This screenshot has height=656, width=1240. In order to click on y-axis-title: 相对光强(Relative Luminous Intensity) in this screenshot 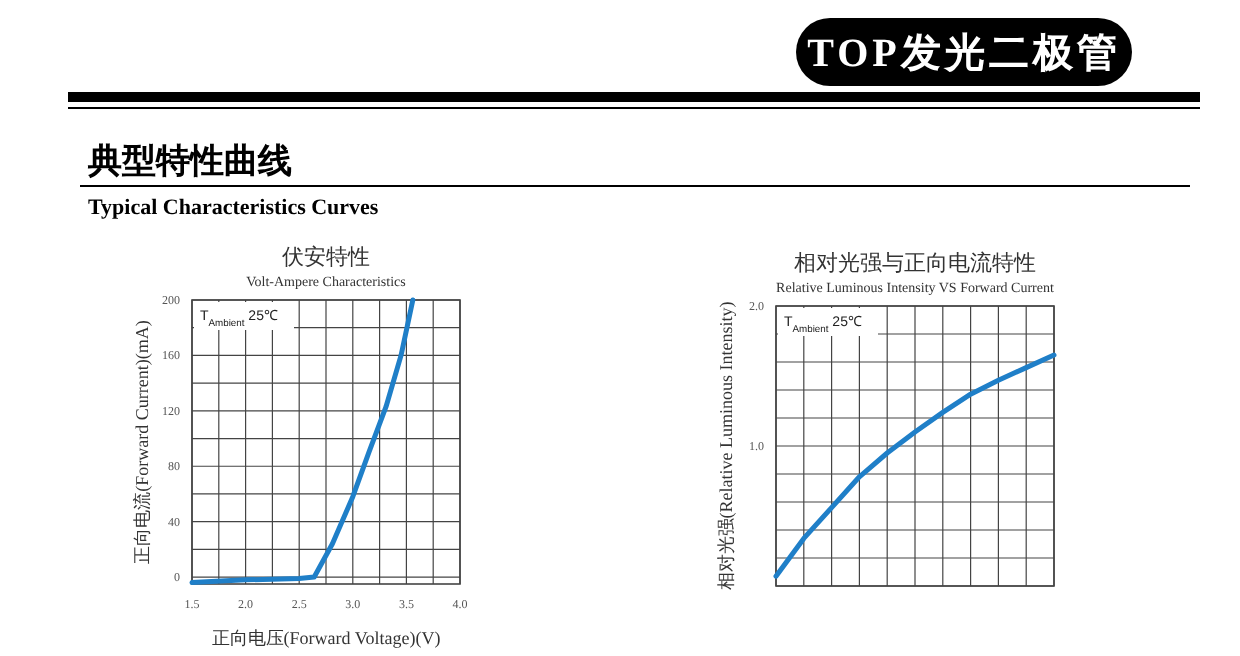, I will do `click(726, 446)`.